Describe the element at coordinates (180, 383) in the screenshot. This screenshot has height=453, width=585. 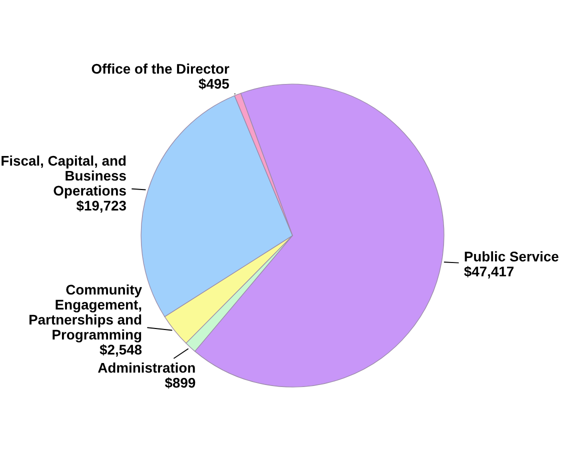
I see `data-label: $899` at that location.